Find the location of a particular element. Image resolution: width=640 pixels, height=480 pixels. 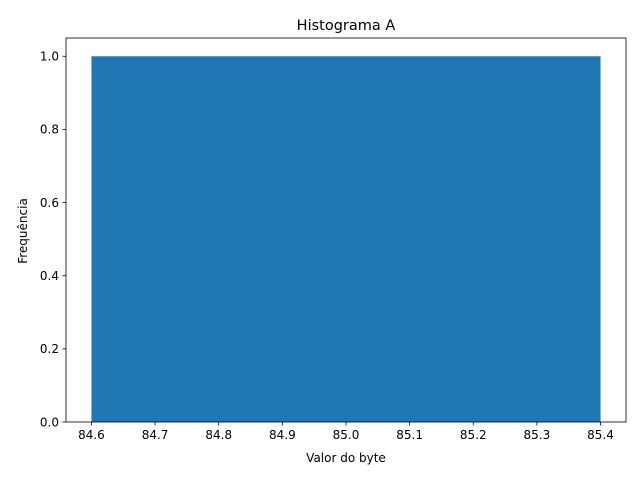

x-tick-label: 84.8 is located at coordinates (218, 435).